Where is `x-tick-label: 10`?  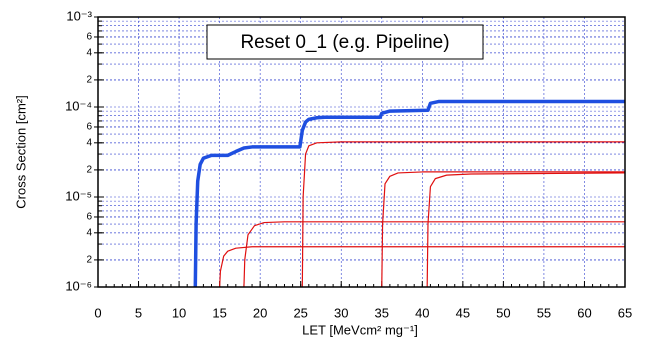
x-tick-label: 10 is located at coordinates (179, 312).